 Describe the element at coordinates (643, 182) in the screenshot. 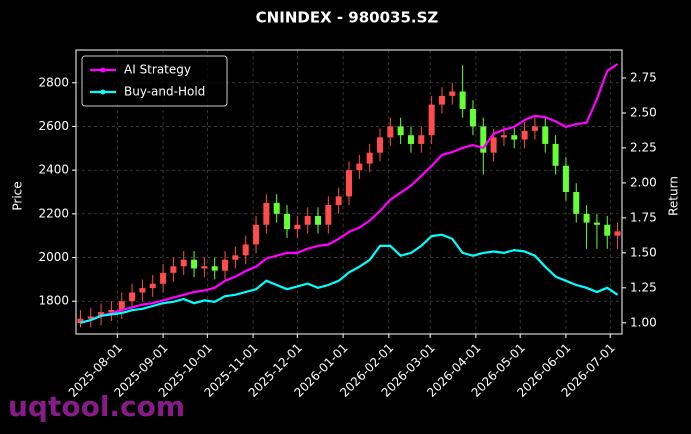

I see `y2-tick-label: 2.00` at that location.